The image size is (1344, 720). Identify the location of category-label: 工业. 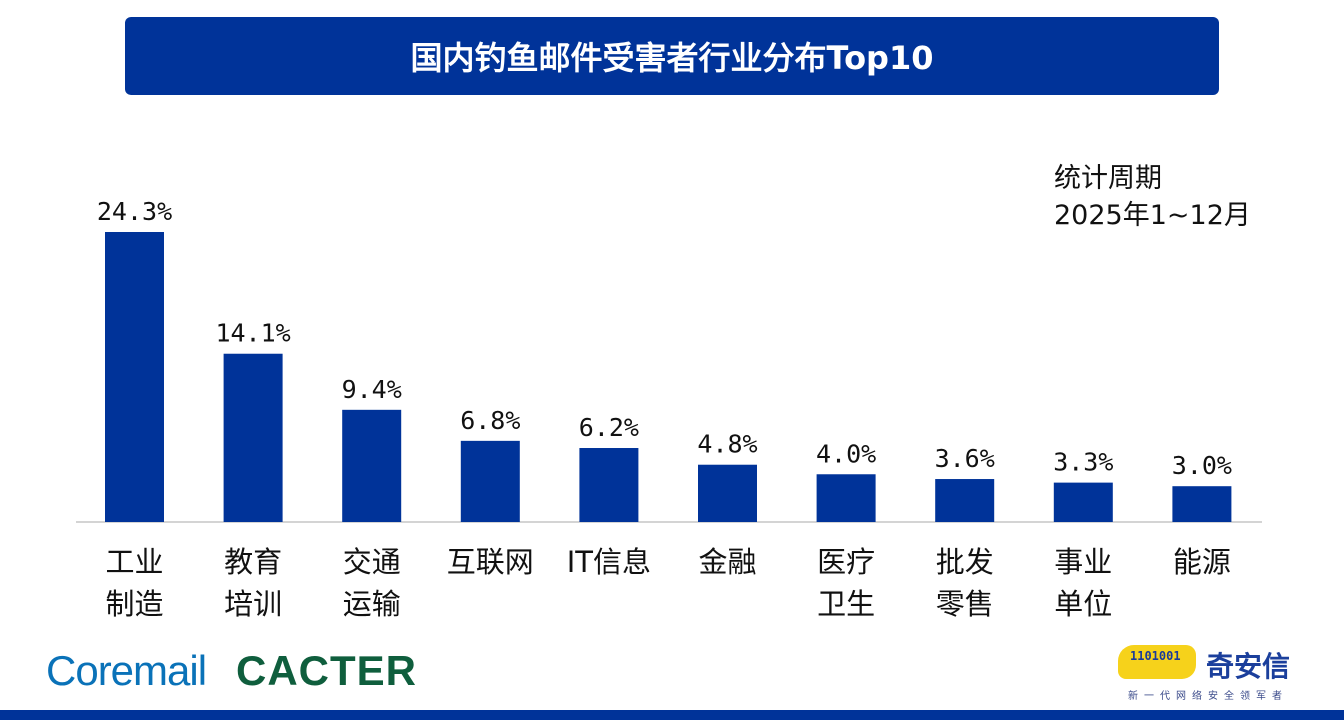
(134, 562).